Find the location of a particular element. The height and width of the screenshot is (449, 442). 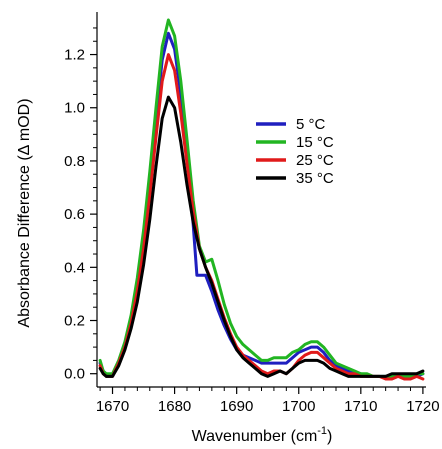

x-tick-label: 1720 is located at coordinates (422, 406).